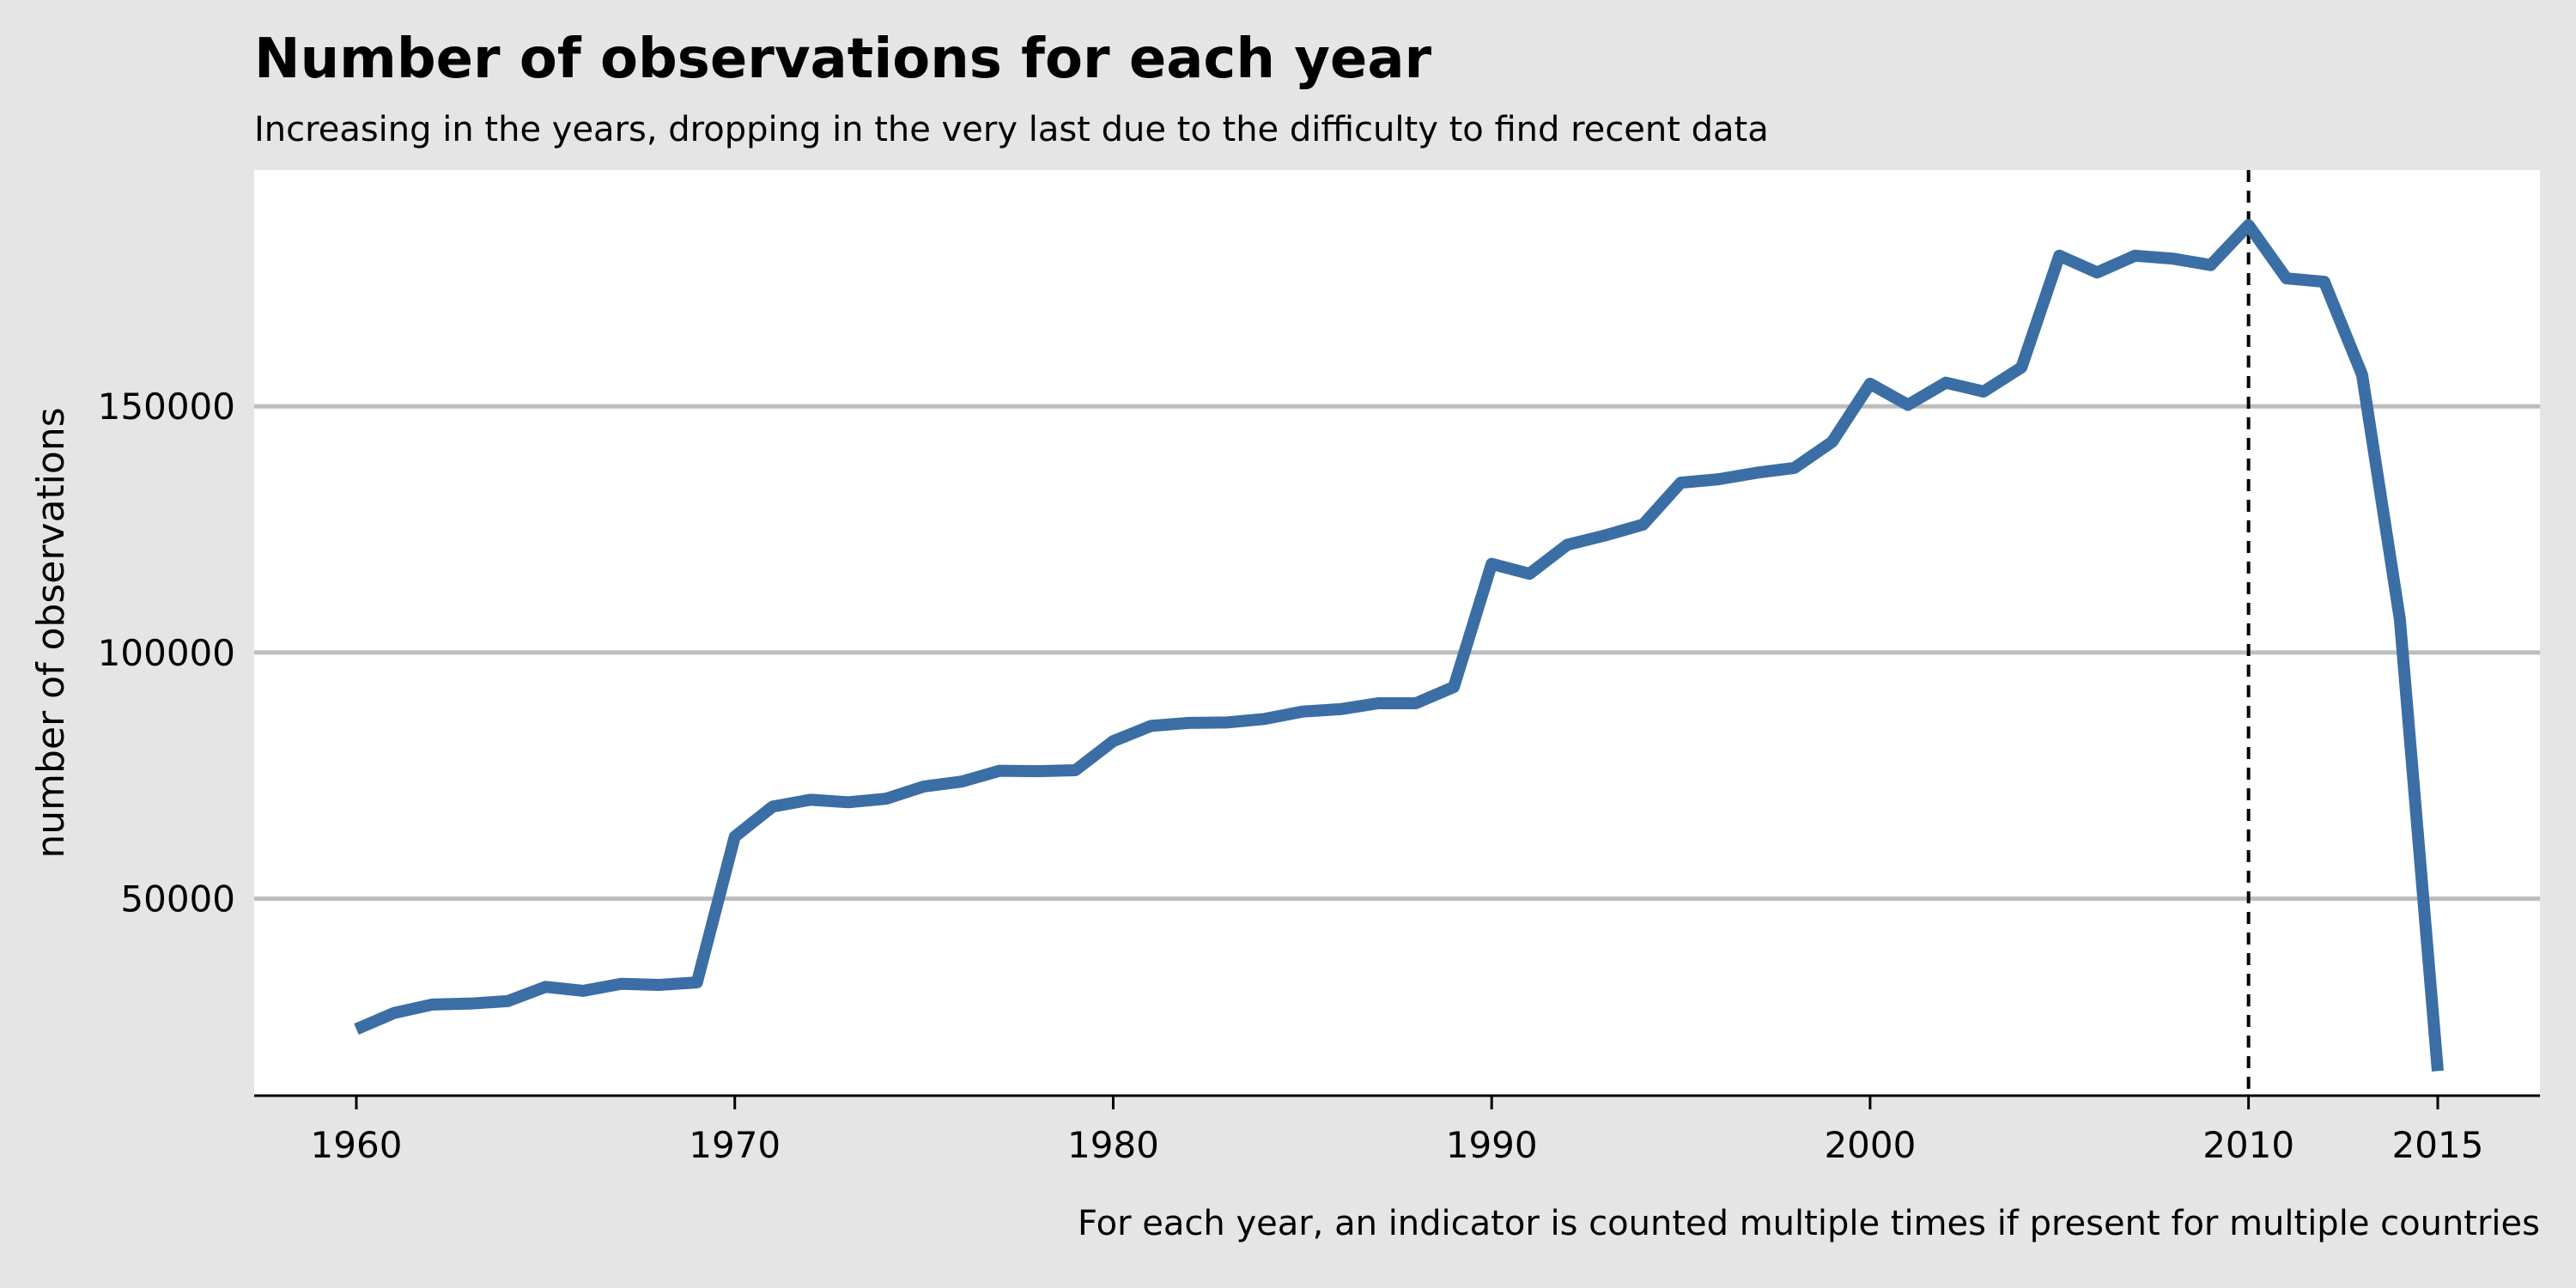 The image size is (2576, 1288). I want to click on x-tick-label-2010: 2010, so click(2248, 1145).